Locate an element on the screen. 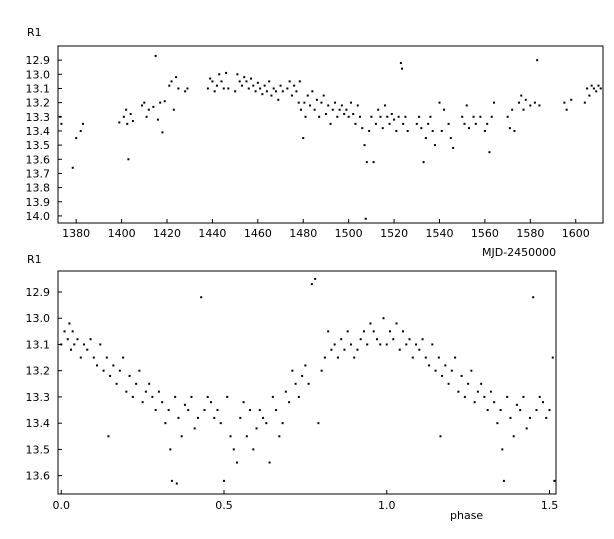 Image resolution: width=614 pixels, height=539 pixels. x-tick-label: 0.0 is located at coordinates (62, 505).